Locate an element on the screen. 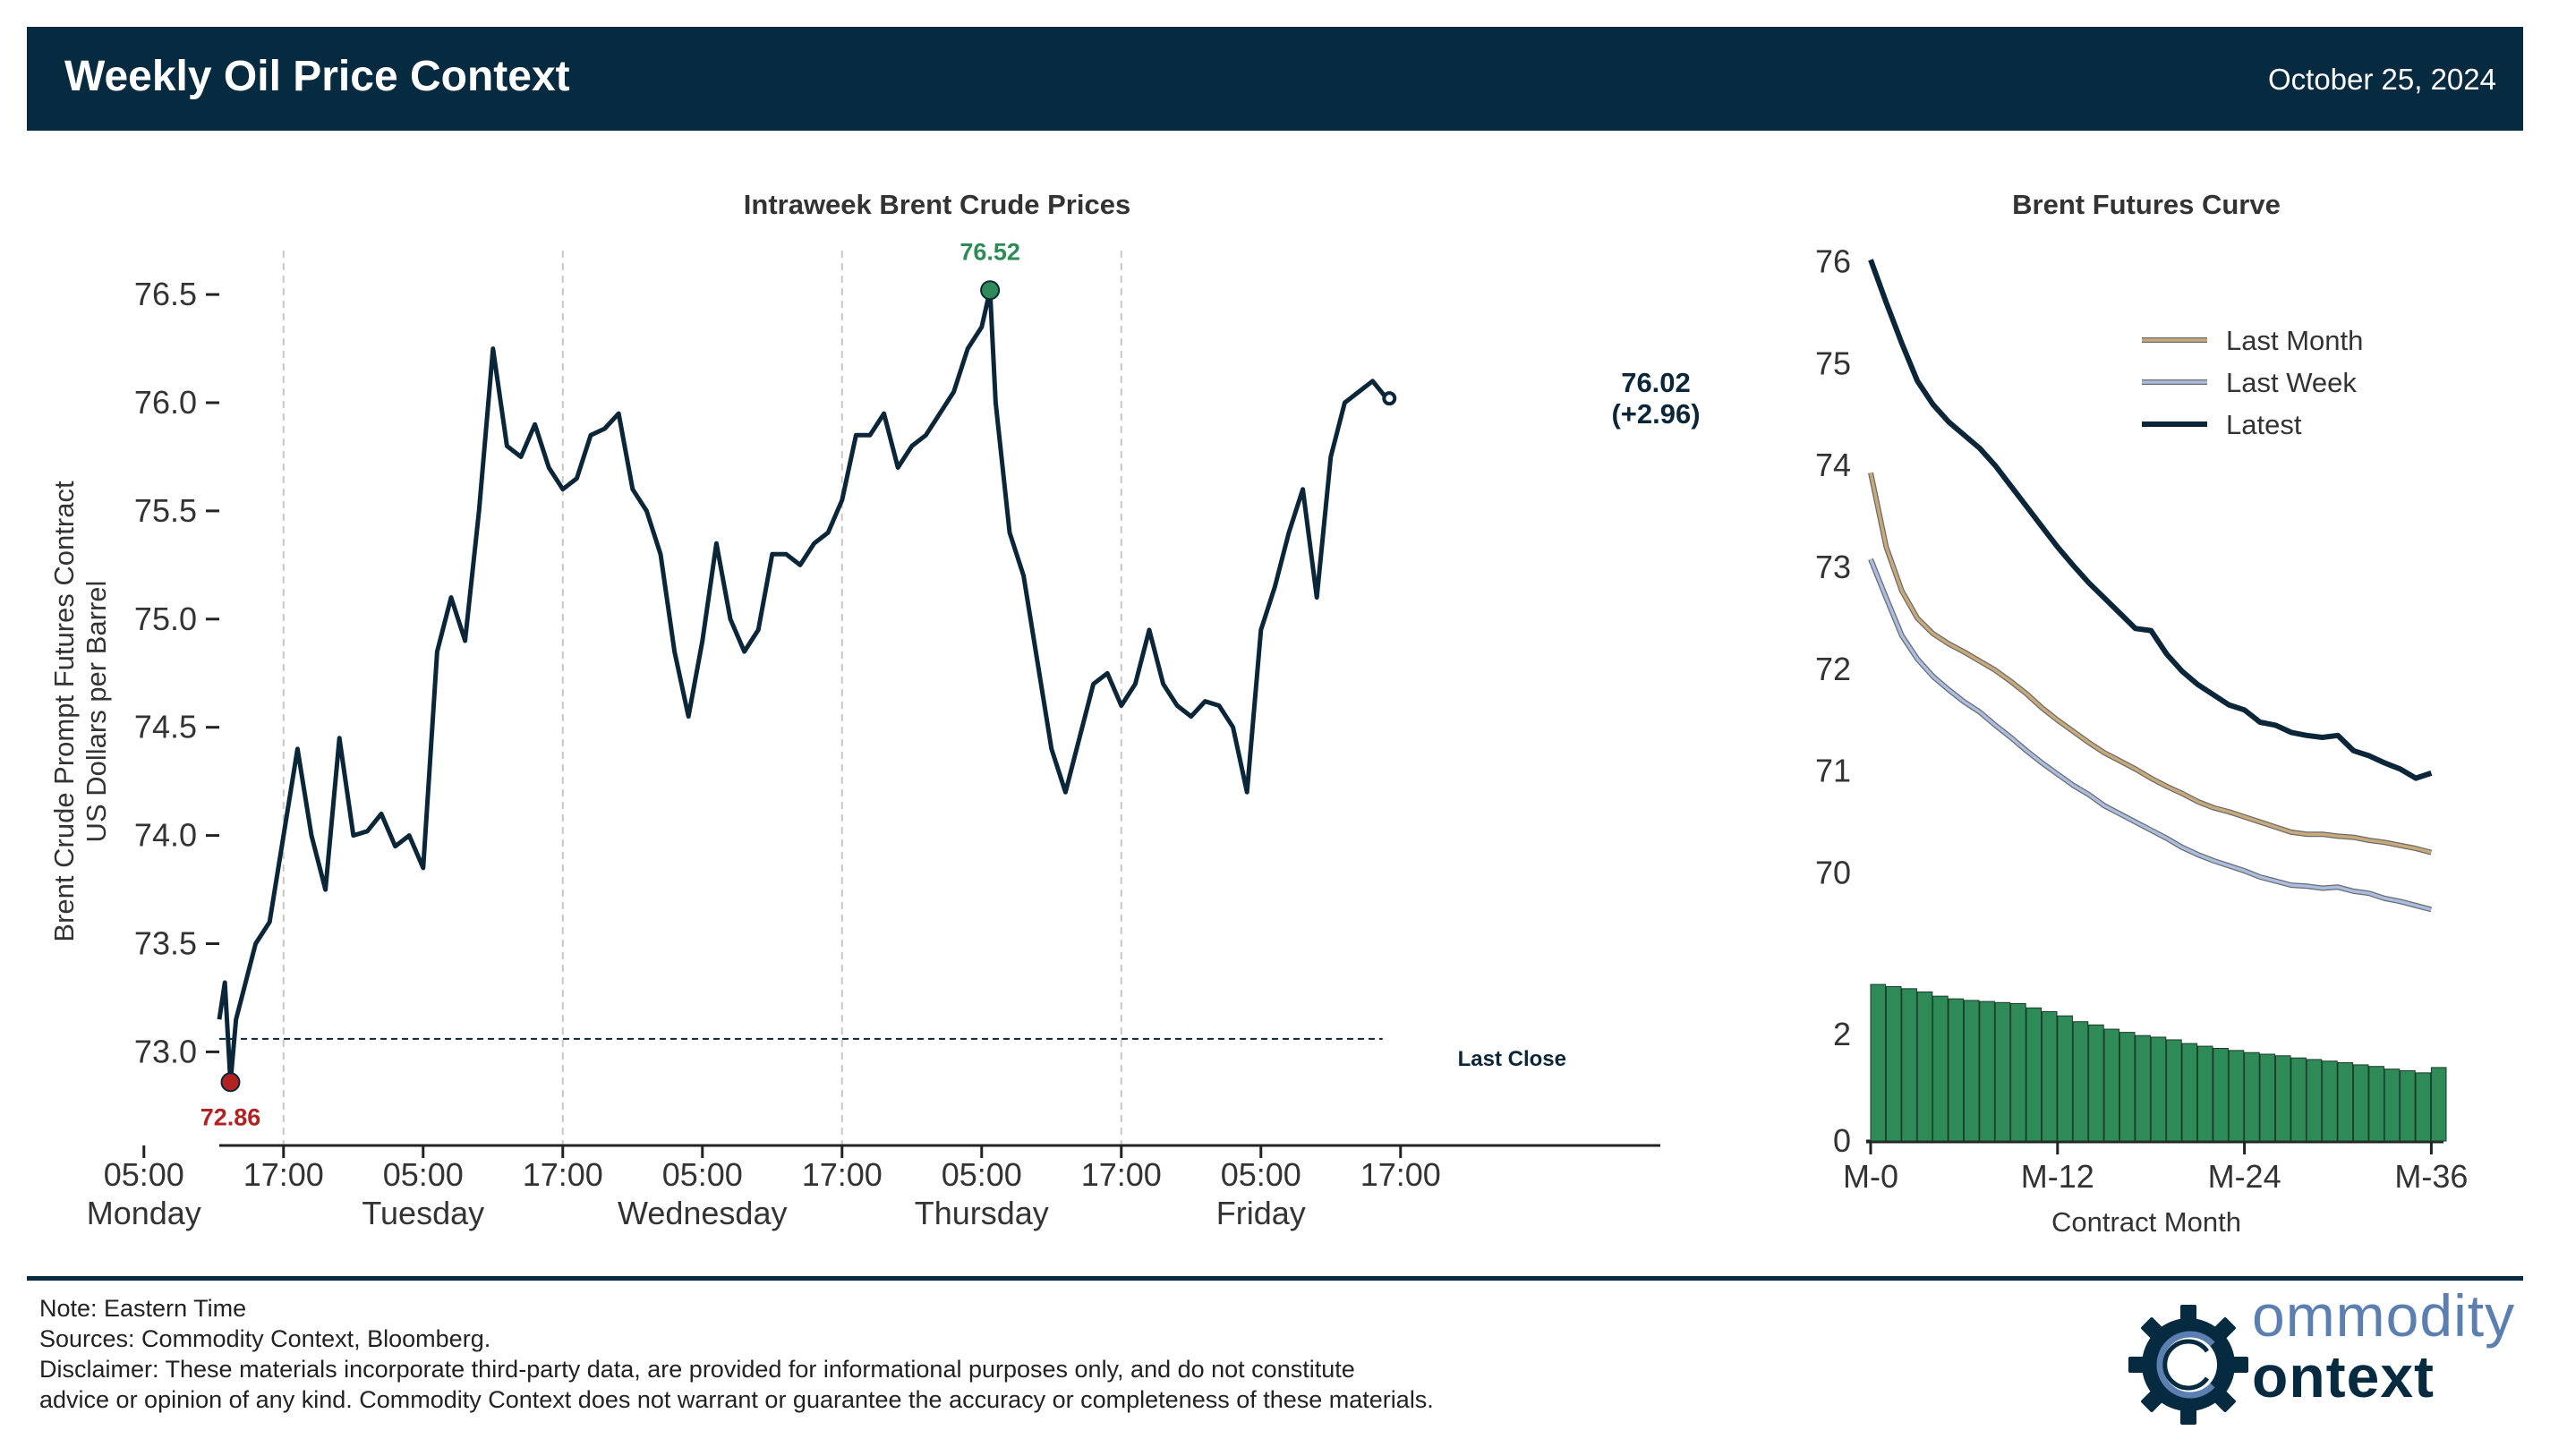 Image resolution: width=2550 pixels, height=1456 pixels. intraweek-chart-title: Intraweek Brent Crude Prices is located at coordinates (937, 204).